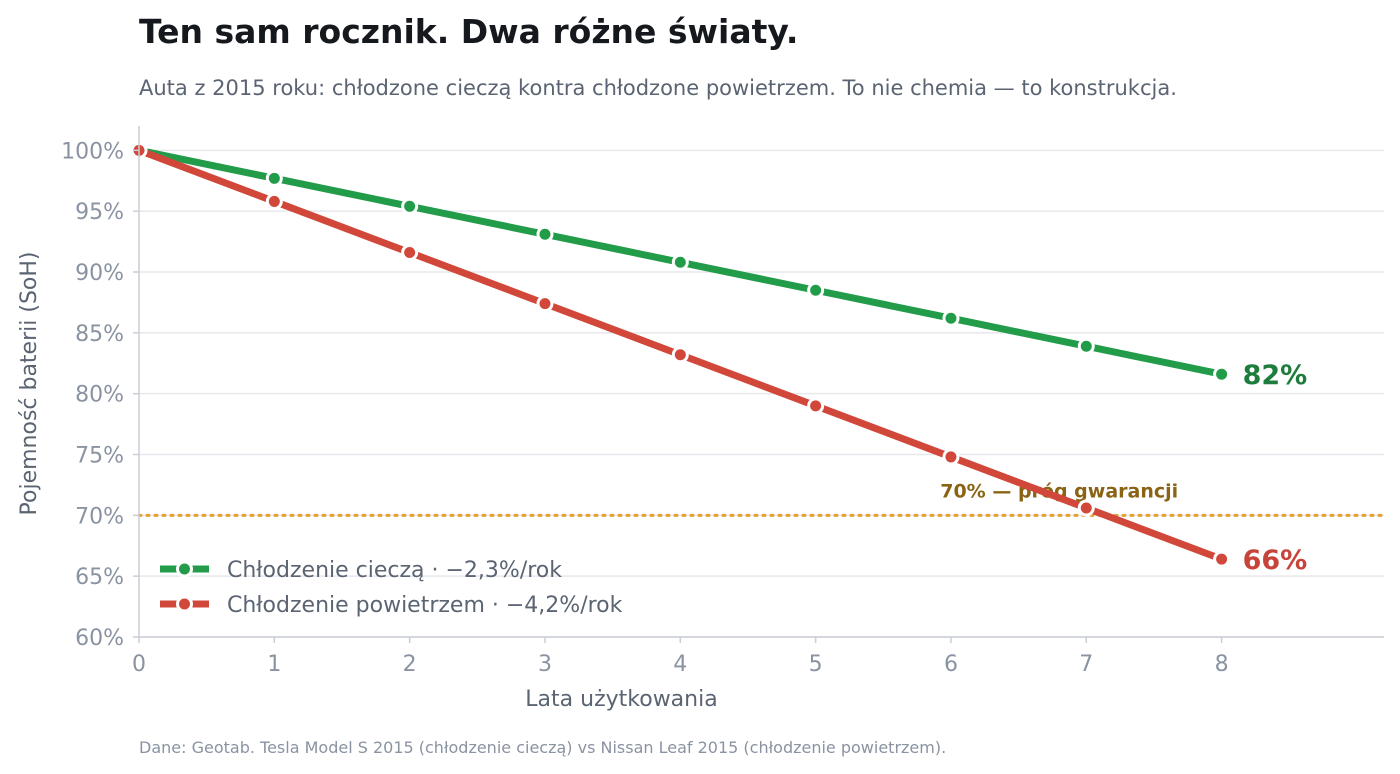 The image size is (1400, 774). I want to click on x-tick-label: 8, so click(1222, 664).